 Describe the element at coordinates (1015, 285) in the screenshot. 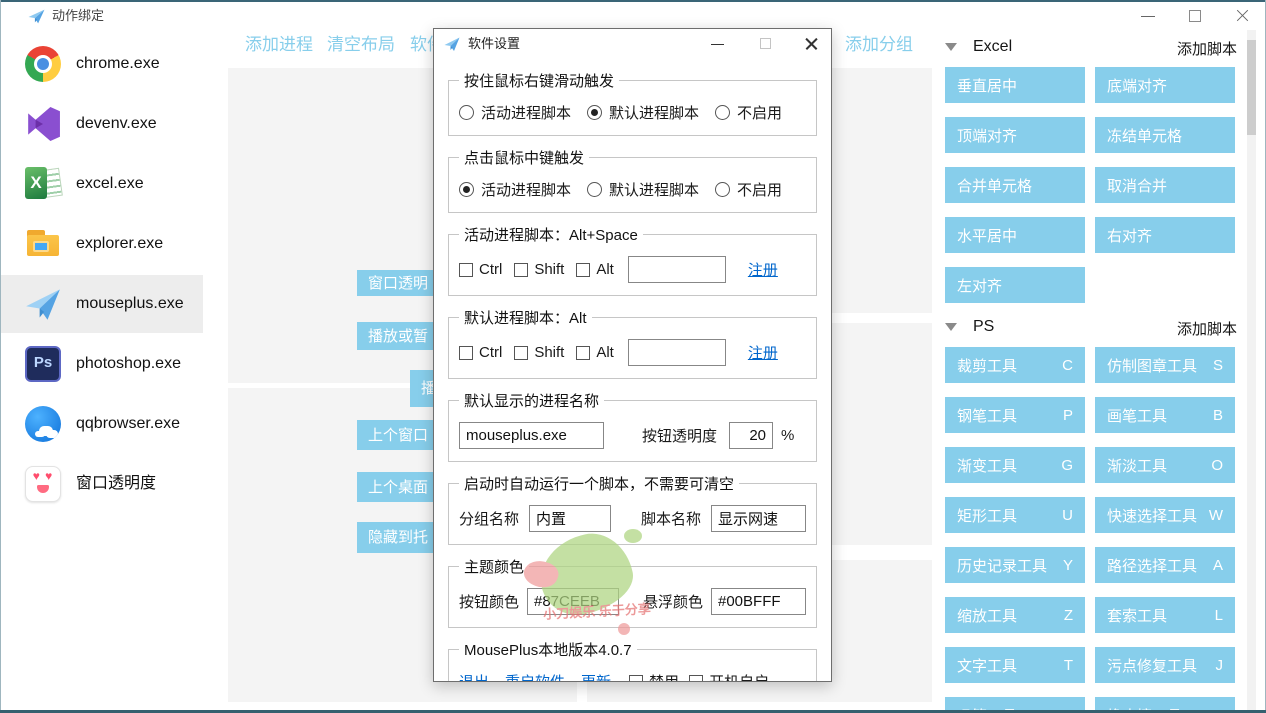

I see `script-button: 左对齐` at that location.